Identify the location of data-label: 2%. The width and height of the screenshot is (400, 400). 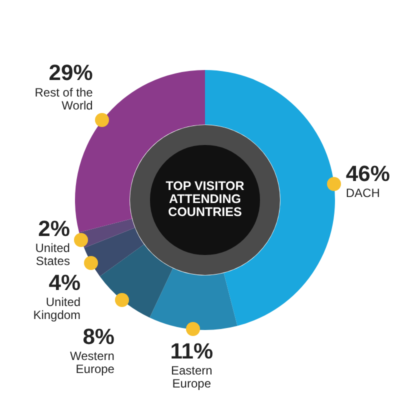
(54, 228).